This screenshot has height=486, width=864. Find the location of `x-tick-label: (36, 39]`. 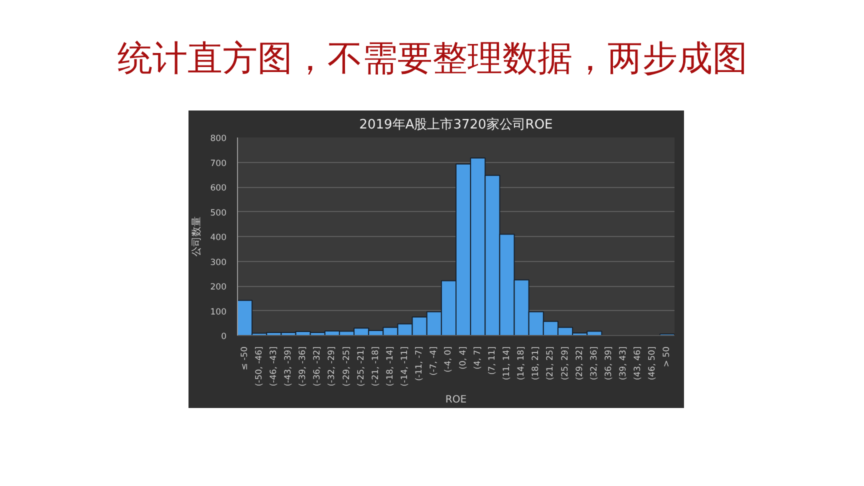

x-tick-label: (36, 39] is located at coordinates (609, 363).